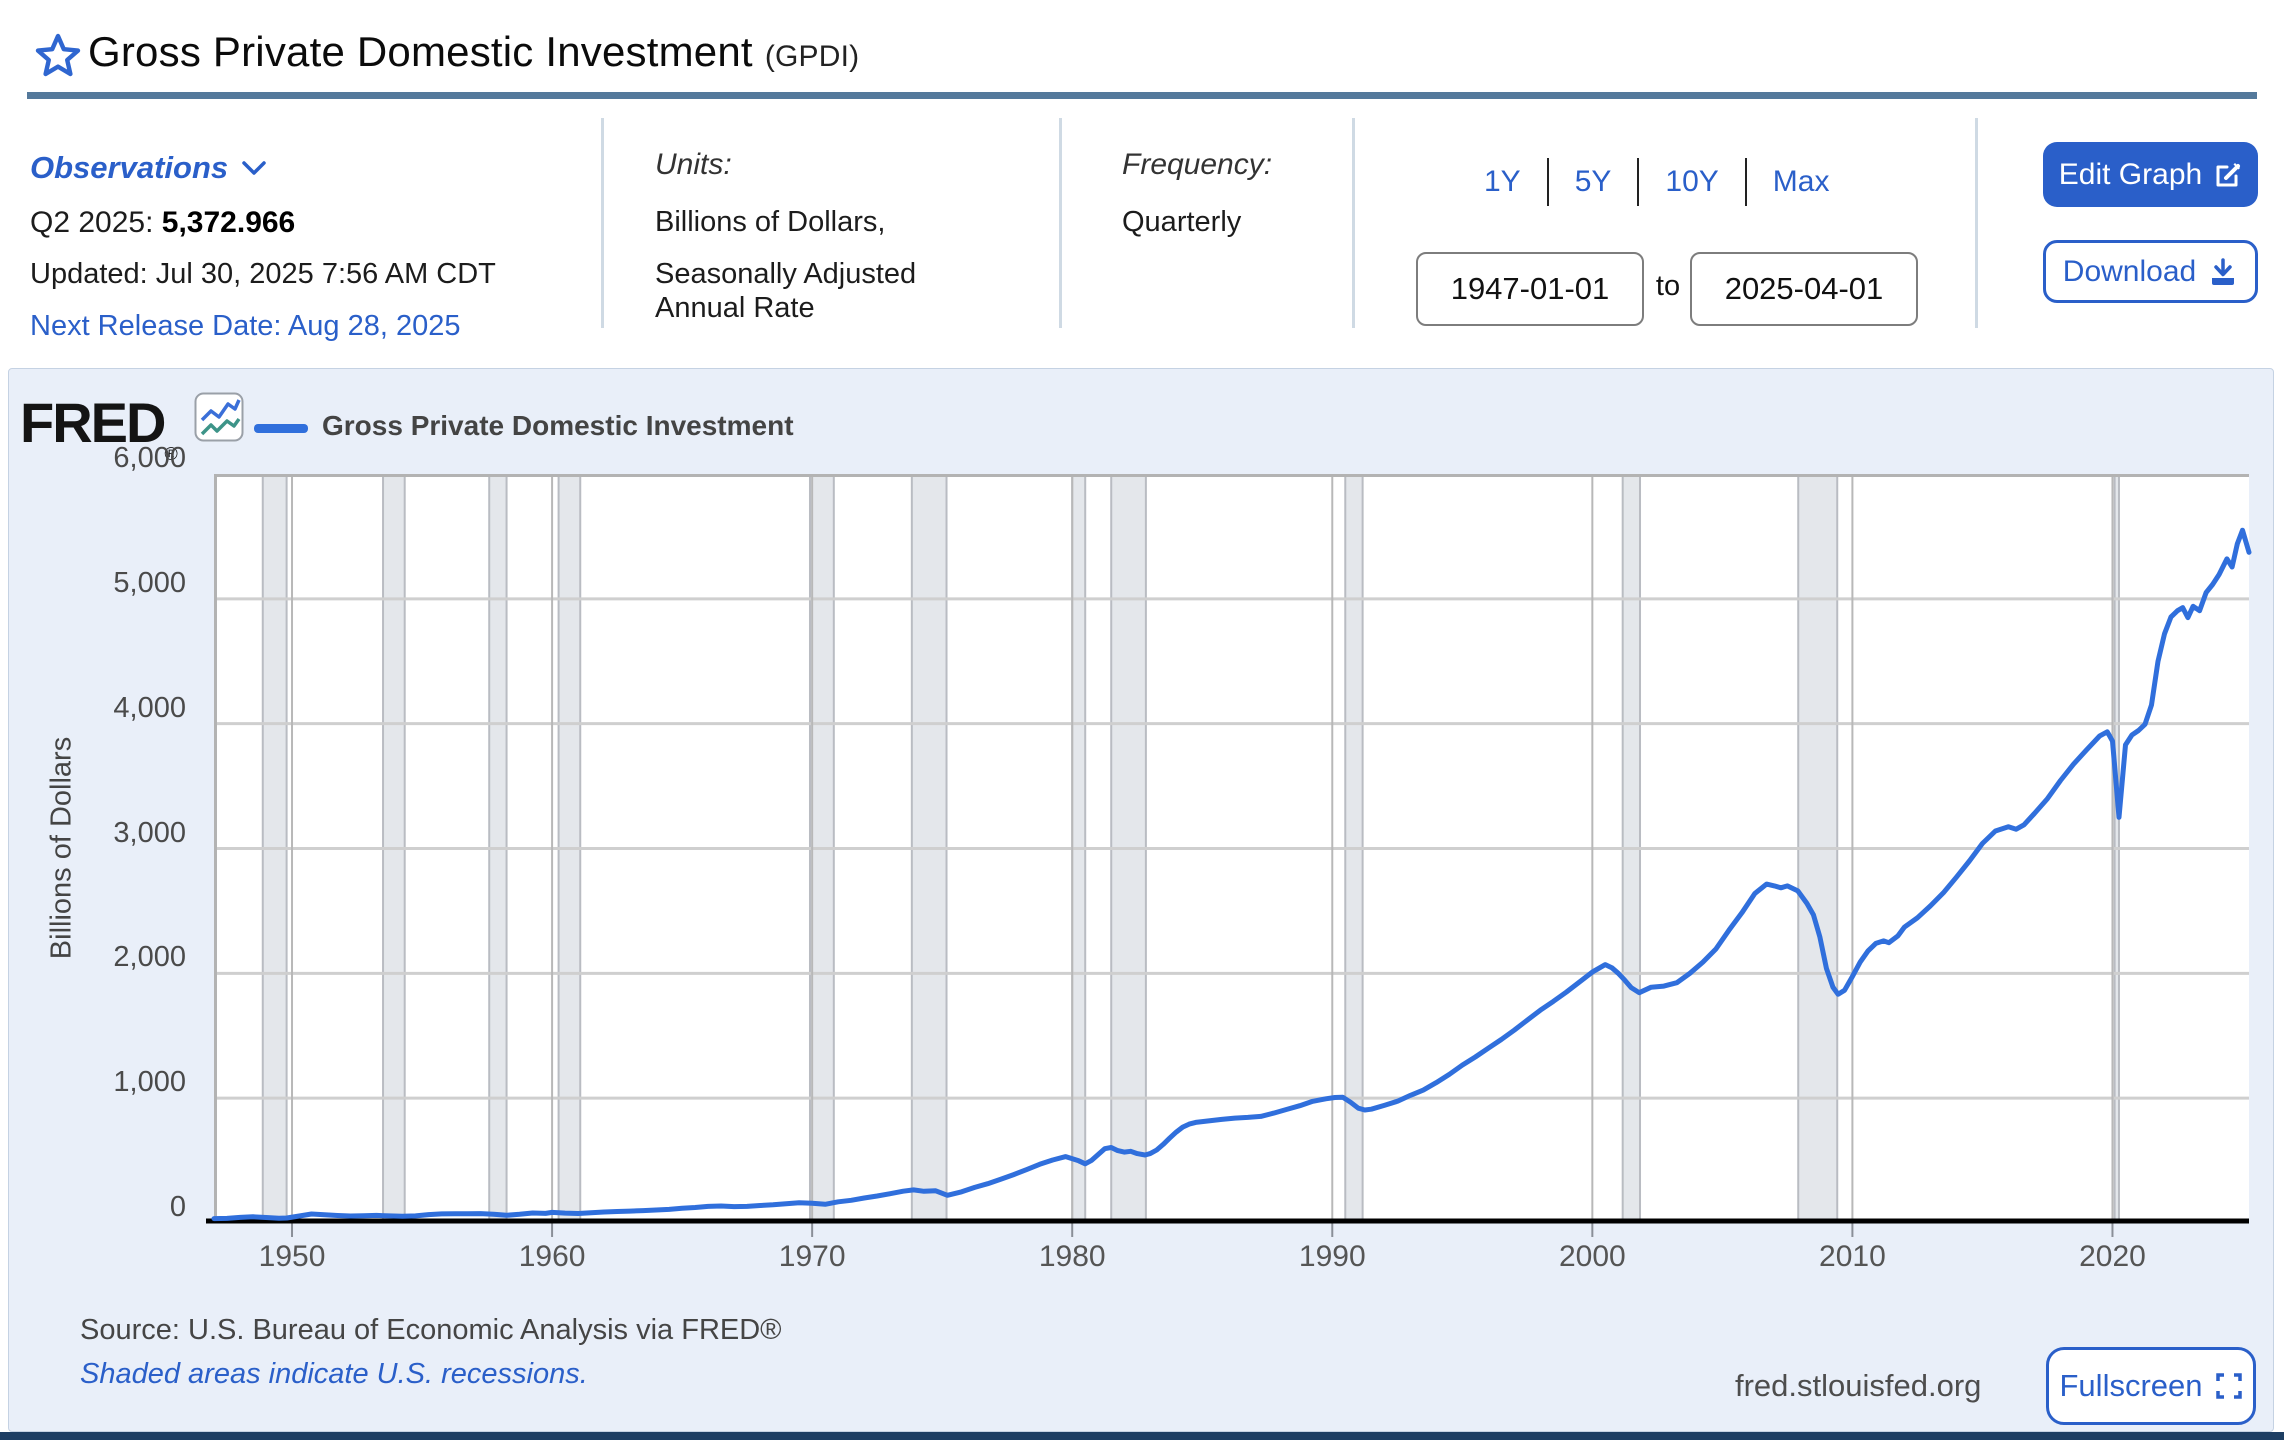 The height and width of the screenshot is (1440, 2284). What do you see at coordinates (149, 458) in the screenshot?
I see `y-axis-tick-label: 6,000` at bounding box center [149, 458].